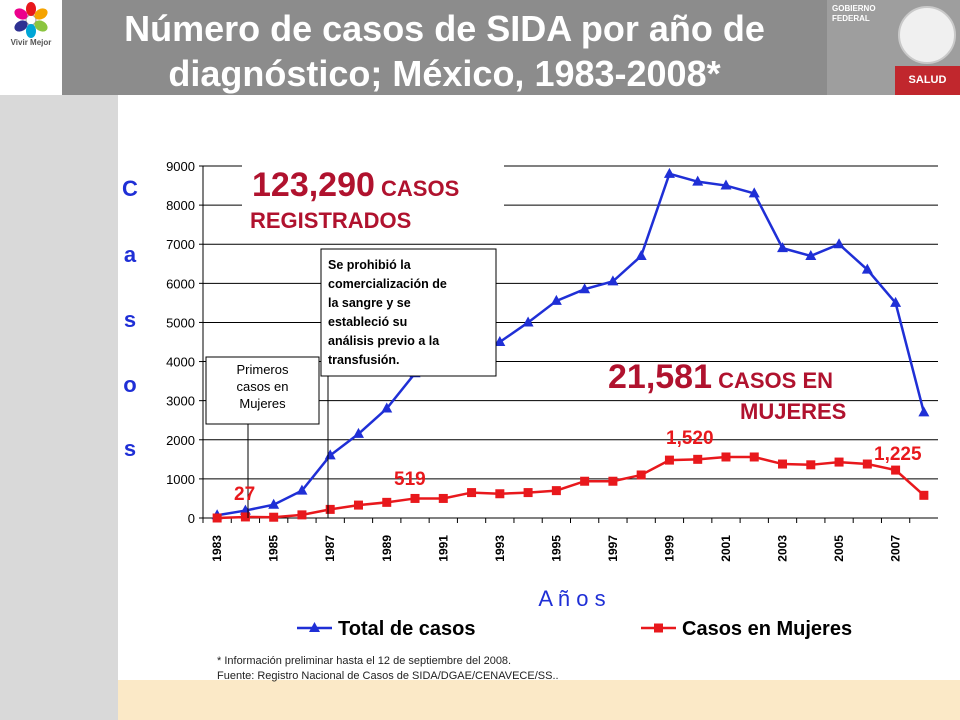 This screenshot has height=720, width=960. I want to click on legend-marker-total, so click(314, 627).